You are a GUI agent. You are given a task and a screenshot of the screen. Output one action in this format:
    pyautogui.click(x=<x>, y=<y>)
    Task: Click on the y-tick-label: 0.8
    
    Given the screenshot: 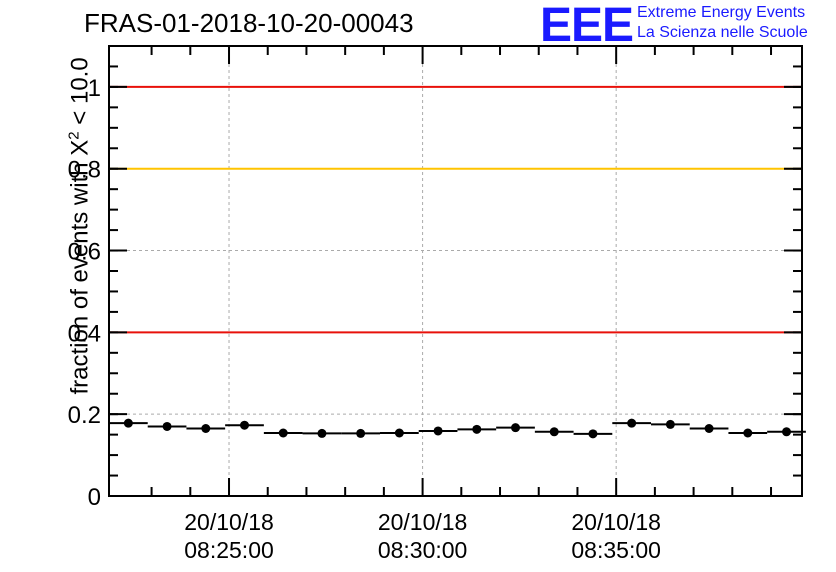 What is the action you would take?
    pyautogui.click(x=84, y=170)
    